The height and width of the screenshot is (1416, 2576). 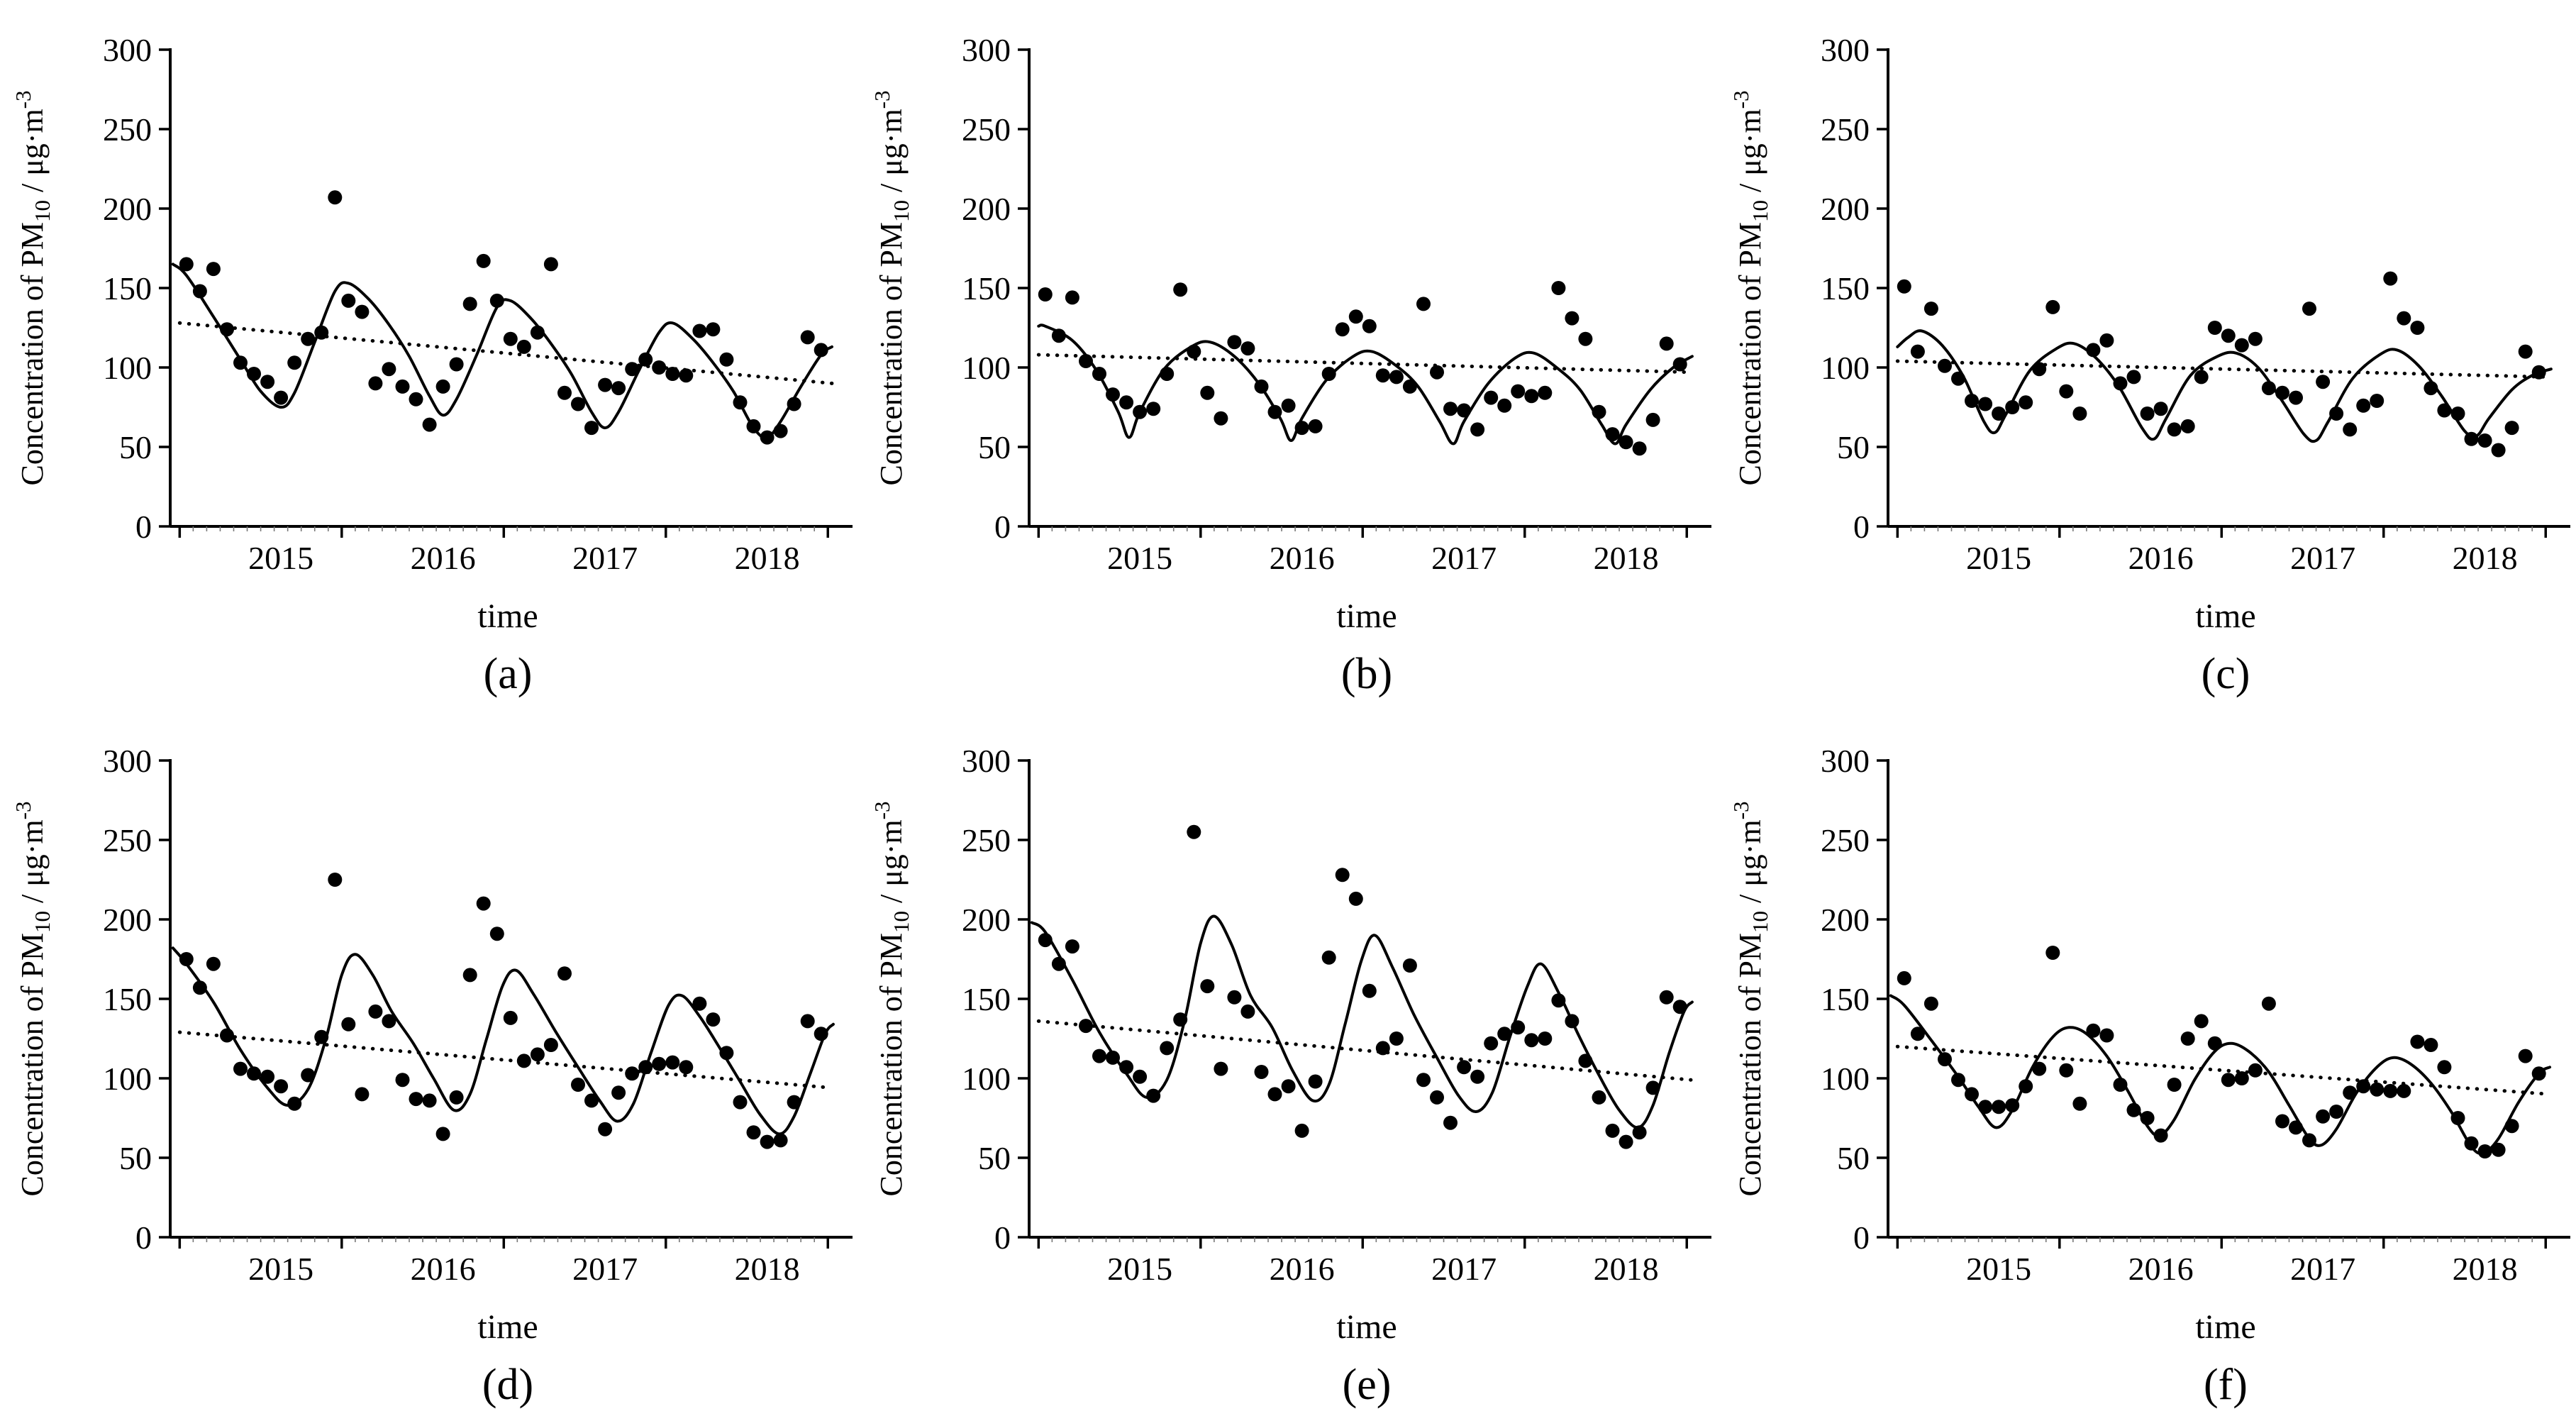 I want to click on x-tick-label: 2015, so click(x=1139, y=1269).